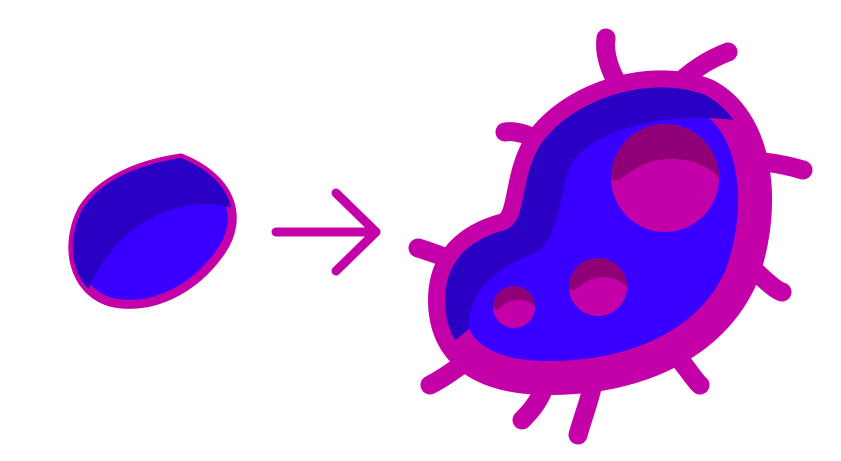  I want to click on bacterium-vacuole-medium, so click(598, 287).